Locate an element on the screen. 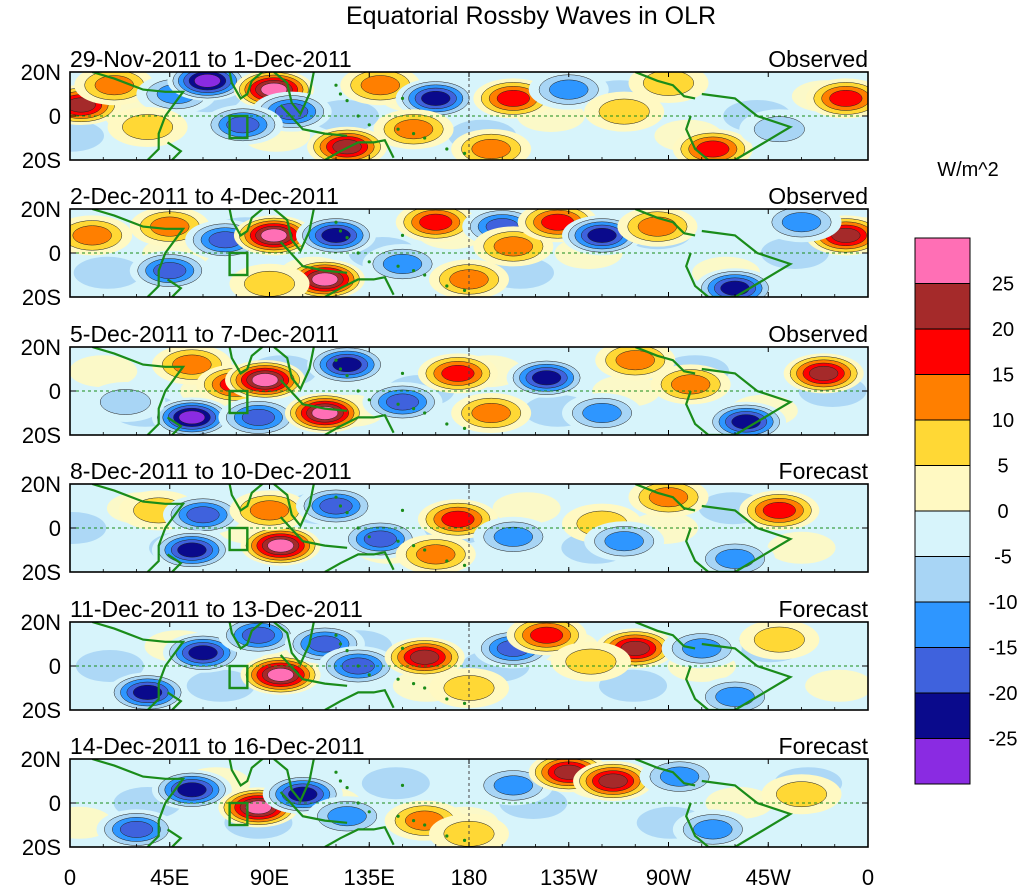 The height and width of the screenshot is (890, 1021). x-tick-label: 90W is located at coordinates (668, 877).